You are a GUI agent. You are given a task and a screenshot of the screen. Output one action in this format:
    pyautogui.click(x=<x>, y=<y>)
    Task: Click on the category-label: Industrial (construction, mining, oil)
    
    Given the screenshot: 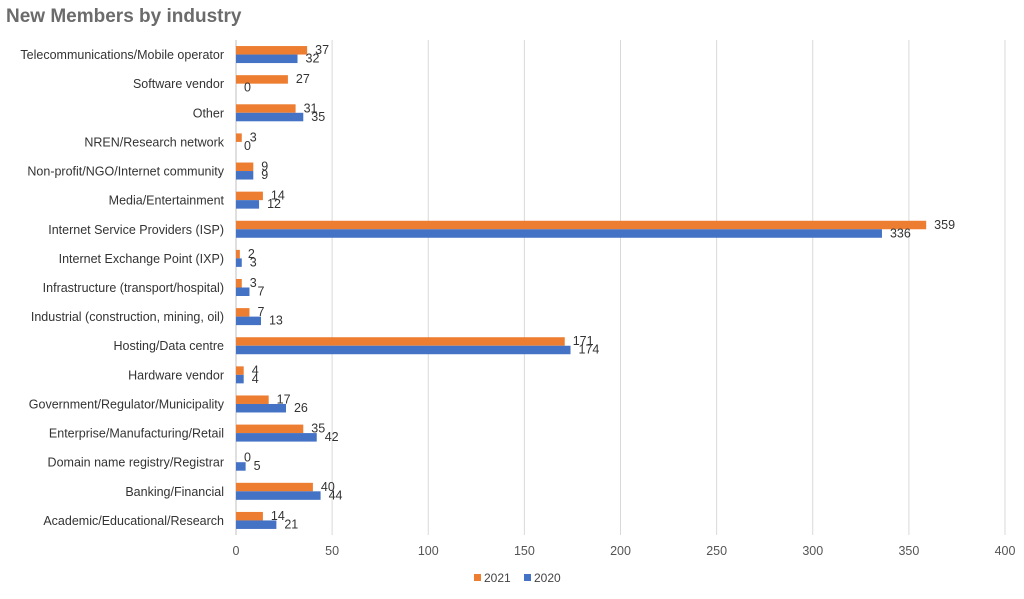 What is the action you would take?
    pyautogui.click(x=127, y=317)
    